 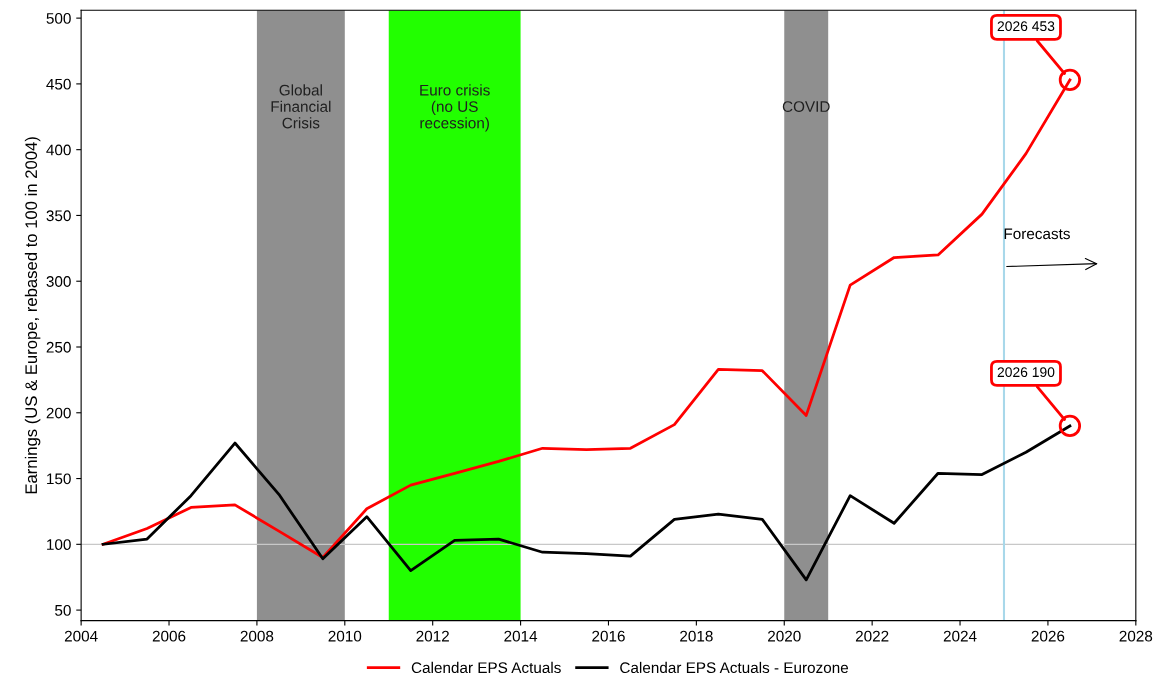 What do you see at coordinates (32, 315) in the screenshot?
I see `y-axis-title: Earnings (US & Europe, rebased to 100 in 2004)` at bounding box center [32, 315].